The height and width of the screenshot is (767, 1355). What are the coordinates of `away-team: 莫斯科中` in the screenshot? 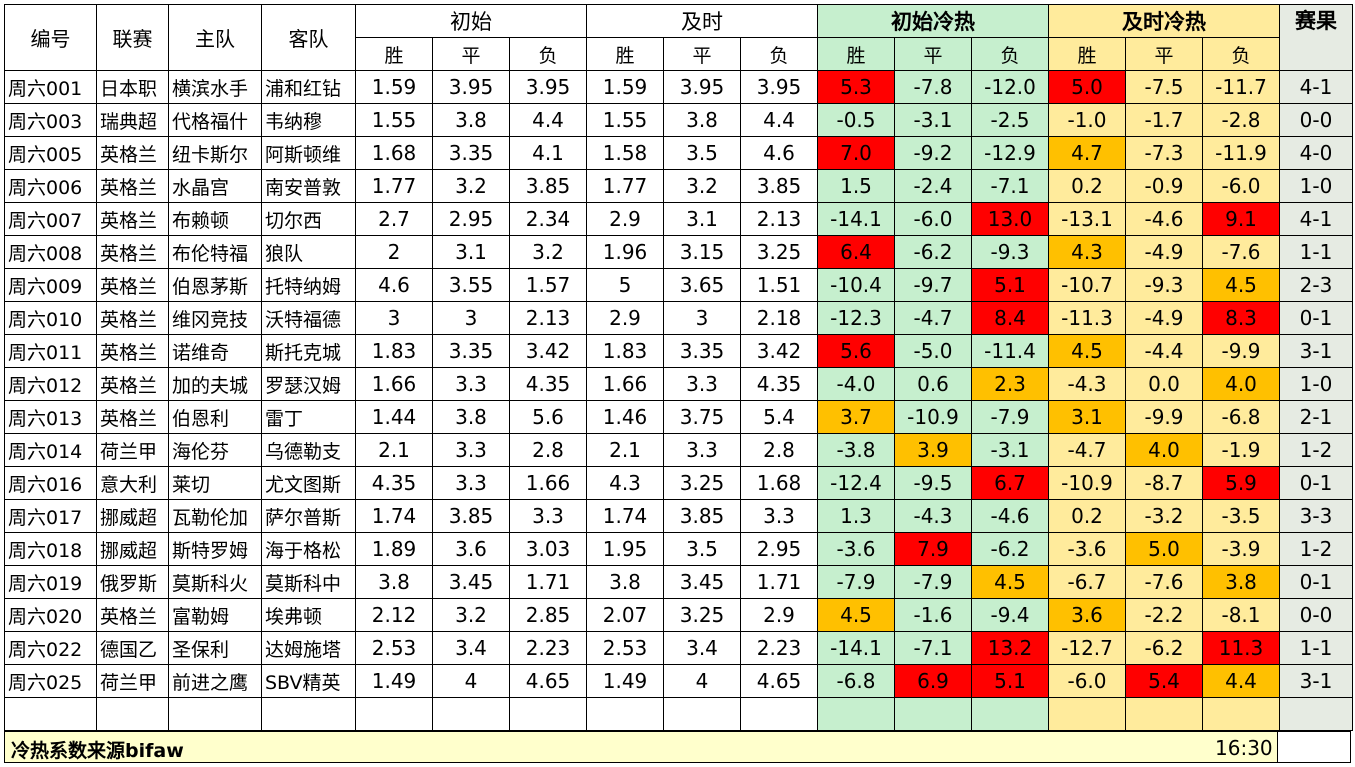 It's located at (308, 582).